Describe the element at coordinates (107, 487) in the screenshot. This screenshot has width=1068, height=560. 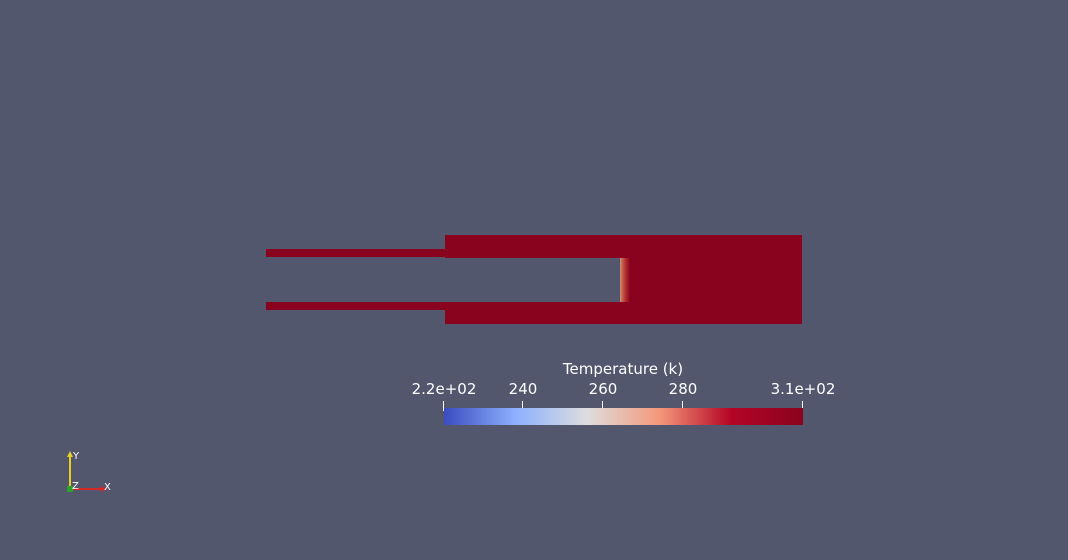
I see `x-axis-label: X` at that location.